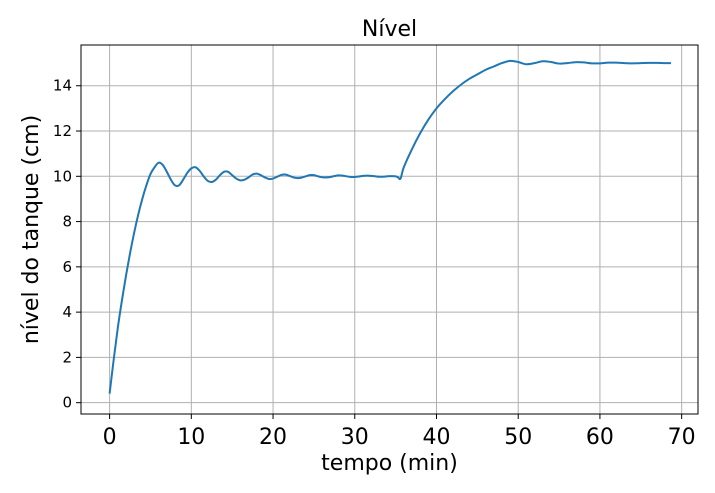 Image resolution: width=715 pixels, height=493 pixels. I want to click on x-tick-label: 0, so click(110, 437).